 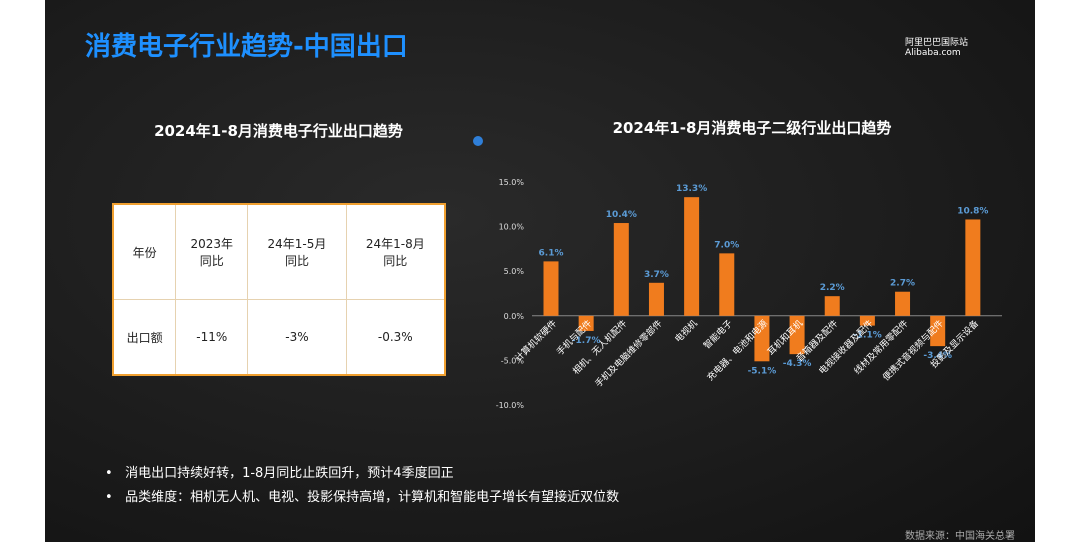 I want to click on bullet: • 消电出口持续好转，1-8月同比止跌回升，预计4季度回正, so click(x=279, y=473).